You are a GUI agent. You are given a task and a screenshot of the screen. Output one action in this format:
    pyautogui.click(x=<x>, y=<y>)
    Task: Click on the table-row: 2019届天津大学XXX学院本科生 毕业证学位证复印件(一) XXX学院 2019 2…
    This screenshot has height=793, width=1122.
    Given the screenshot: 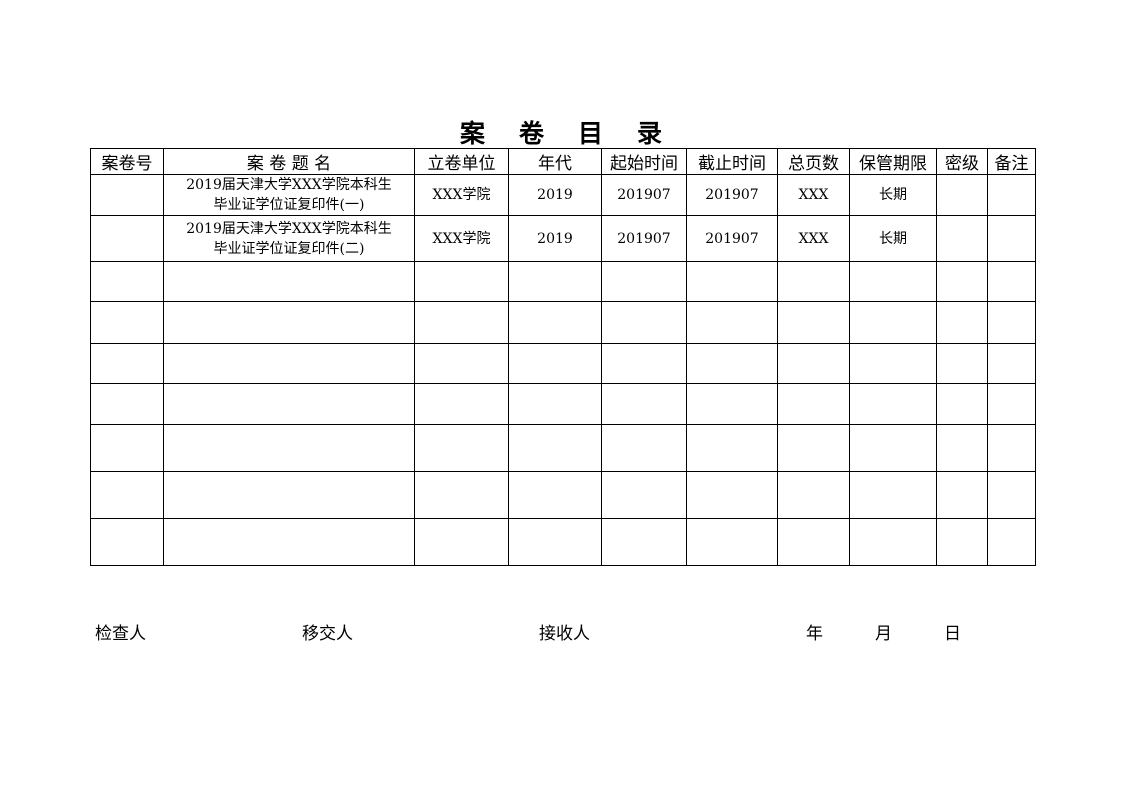 What is the action you would take?
    pyautogui.click(x=563, y=195)
    